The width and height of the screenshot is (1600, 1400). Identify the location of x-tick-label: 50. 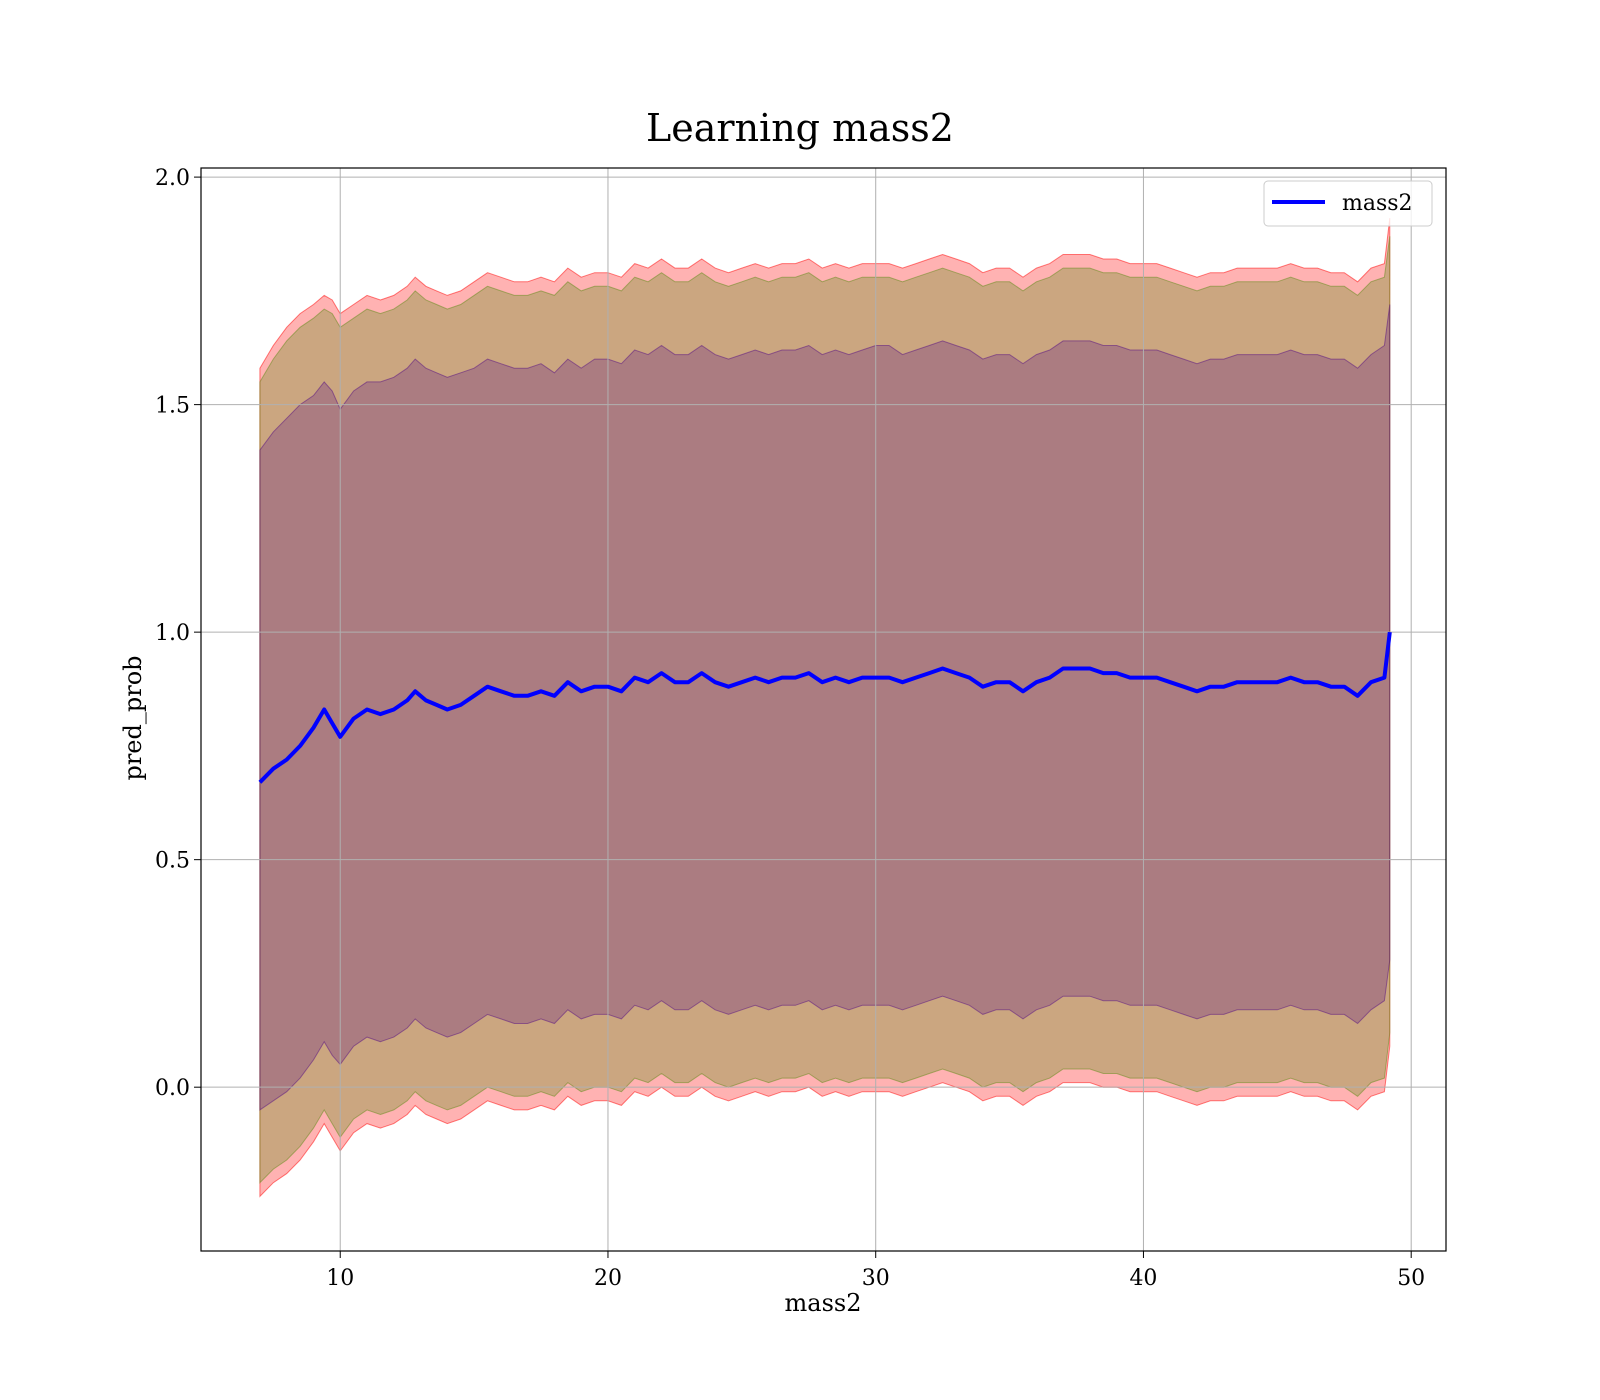
(1411, 1278).